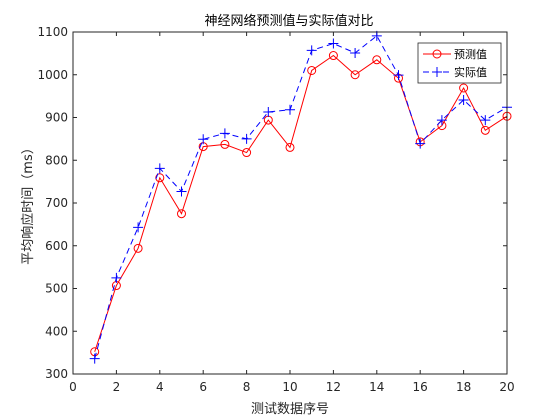  I want to click on y-tick-label: 1000, so click(52, 75).